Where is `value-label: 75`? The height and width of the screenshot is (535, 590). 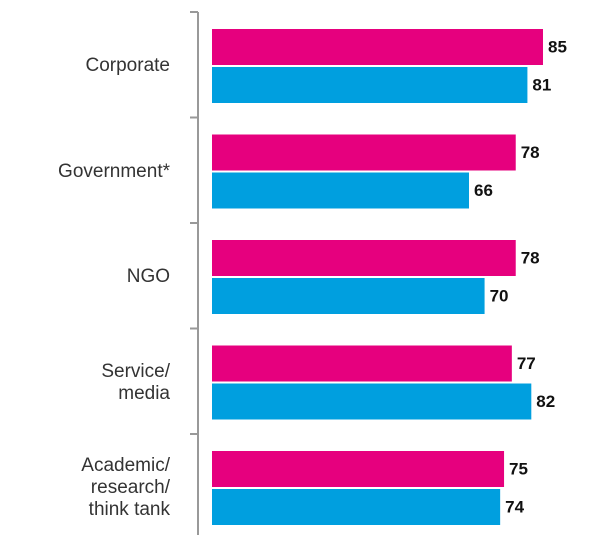
value-label: 75 is located at coordinates (518, 468).